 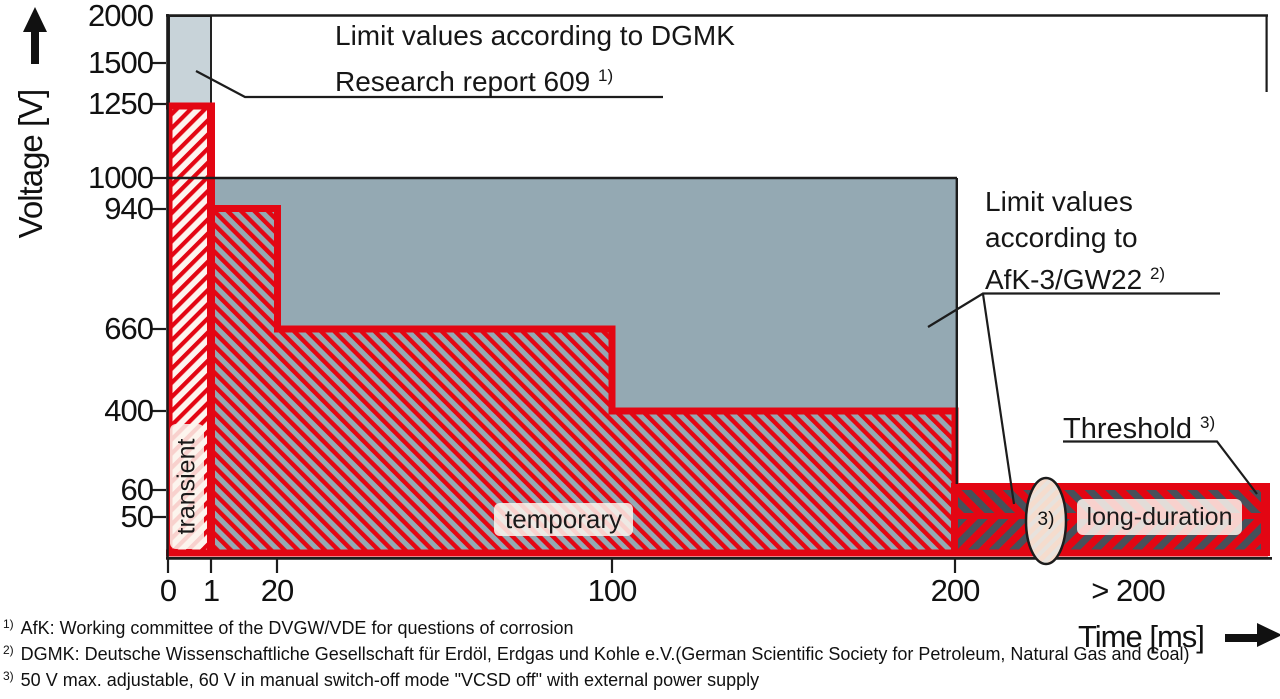 What do you see at coordinates (1073, 310) in the screenshot?
I see `afk-callout-line` at bounding box center [1073, 310].